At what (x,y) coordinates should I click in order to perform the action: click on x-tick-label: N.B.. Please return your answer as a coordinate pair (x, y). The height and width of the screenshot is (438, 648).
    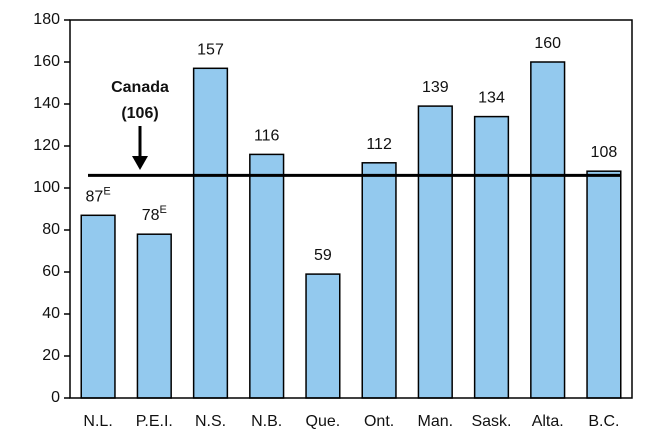
    Looking at the image, I should click on (266, 421).